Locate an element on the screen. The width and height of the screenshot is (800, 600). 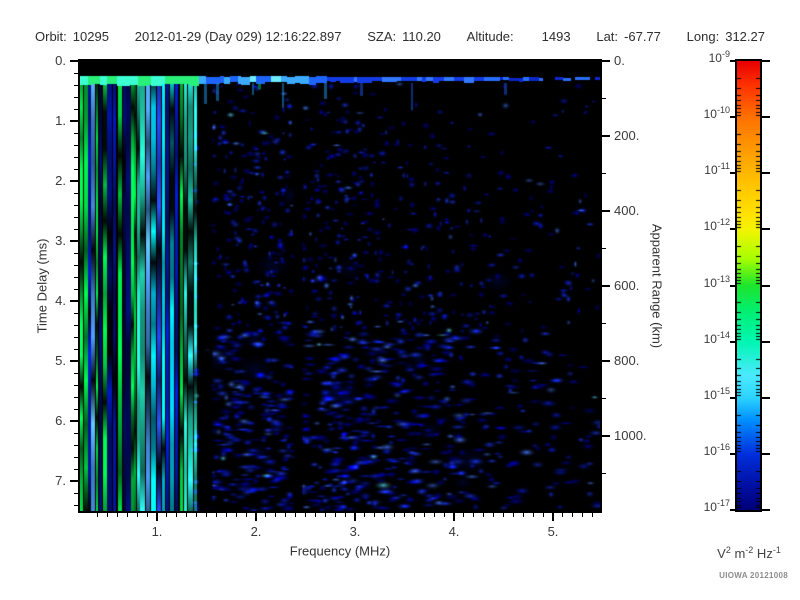
y-axis-tick-label: 4. is located at coordinates (60, 300).